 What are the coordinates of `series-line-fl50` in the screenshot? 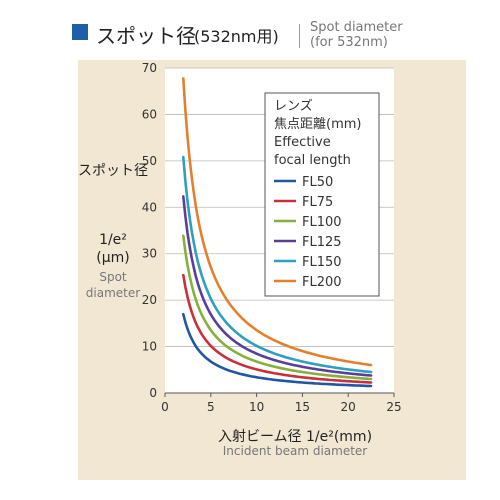 It's located at (277, 350).